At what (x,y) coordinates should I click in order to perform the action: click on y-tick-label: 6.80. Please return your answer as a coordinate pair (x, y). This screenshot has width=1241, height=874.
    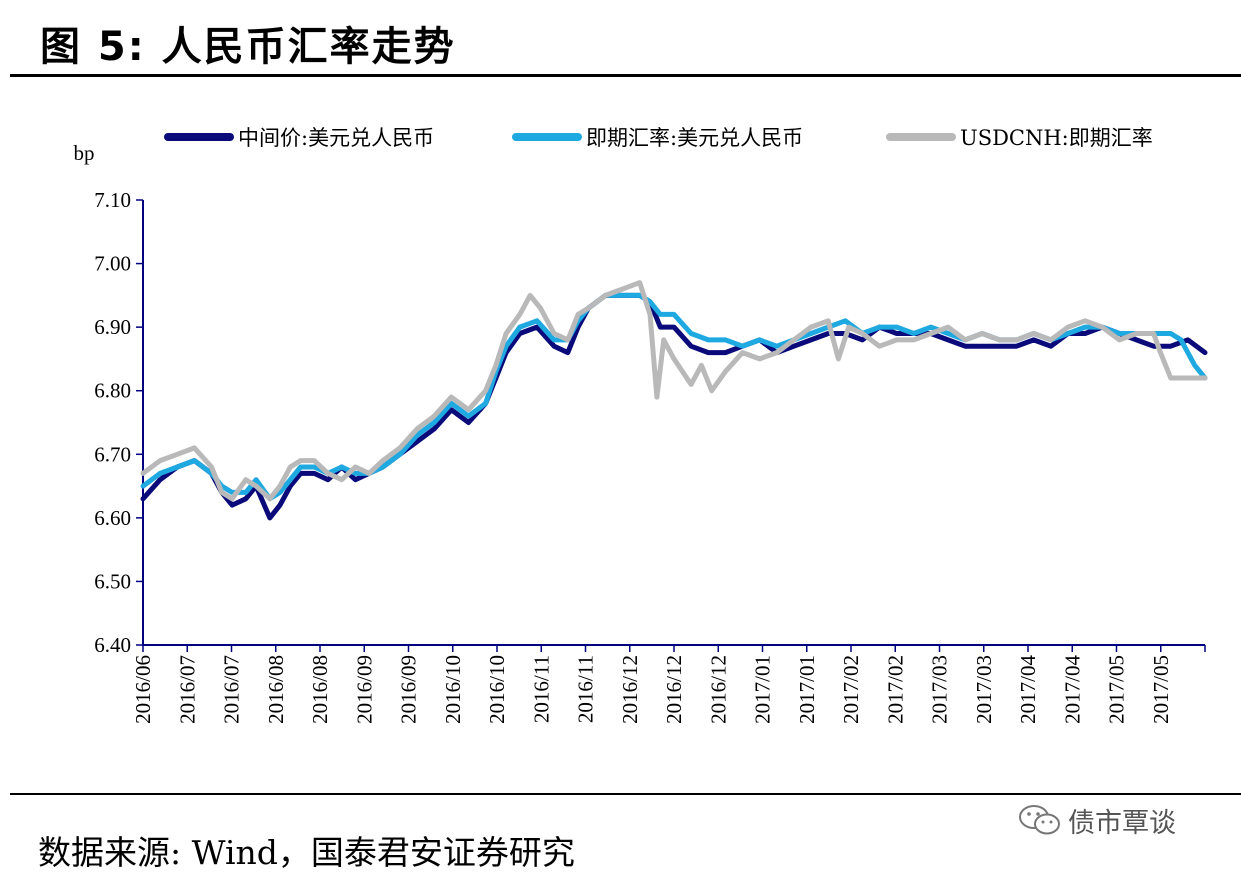
    Looking at the image, I should click on (112, 391).